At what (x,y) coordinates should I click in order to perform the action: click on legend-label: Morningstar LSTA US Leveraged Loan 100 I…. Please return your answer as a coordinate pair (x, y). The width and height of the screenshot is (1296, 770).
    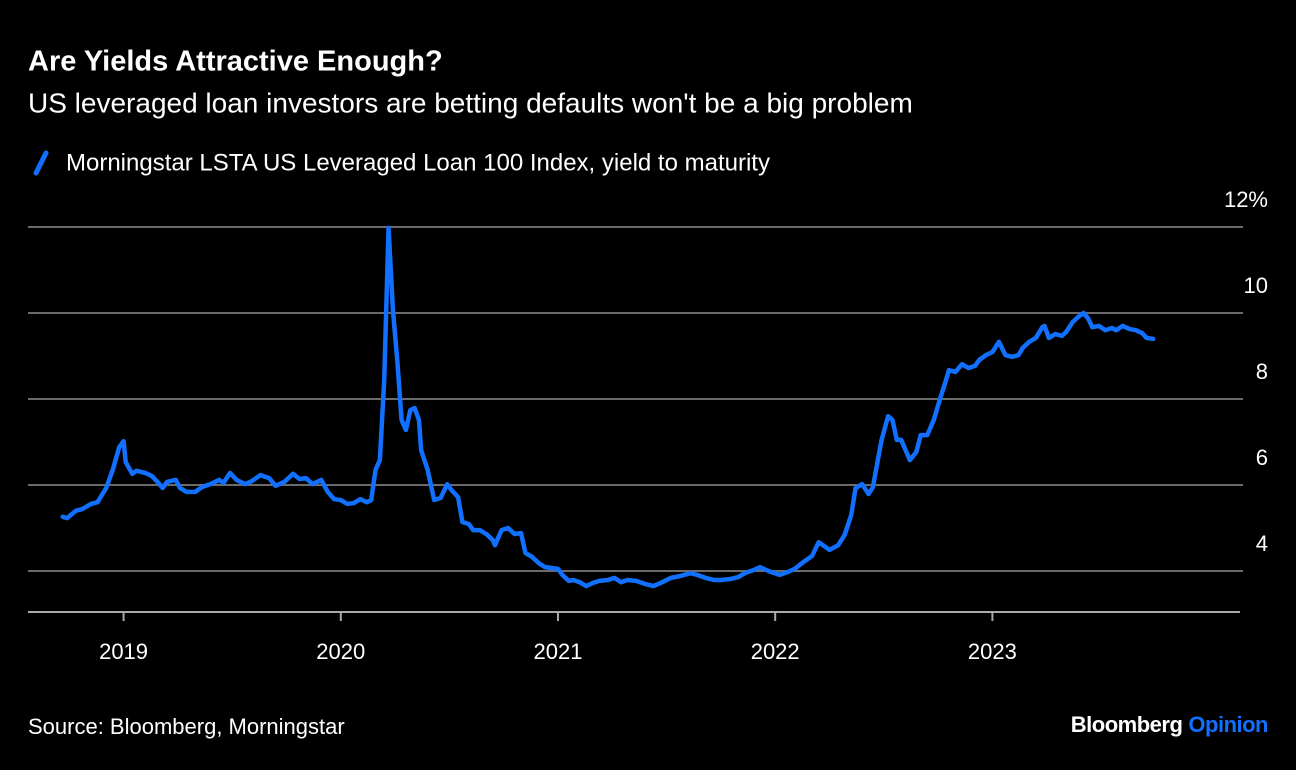
    Looking at the image, I should click on (418, 162).